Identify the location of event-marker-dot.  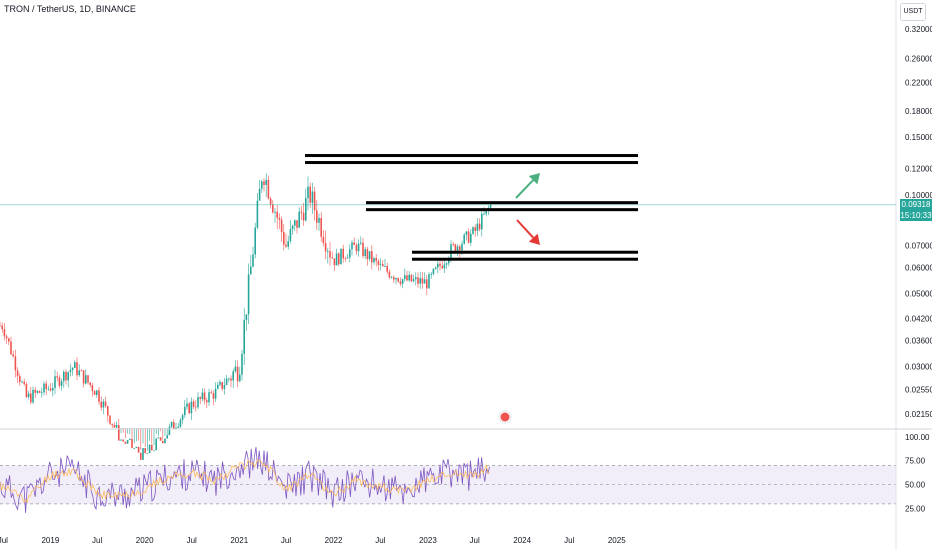
(505, 417).